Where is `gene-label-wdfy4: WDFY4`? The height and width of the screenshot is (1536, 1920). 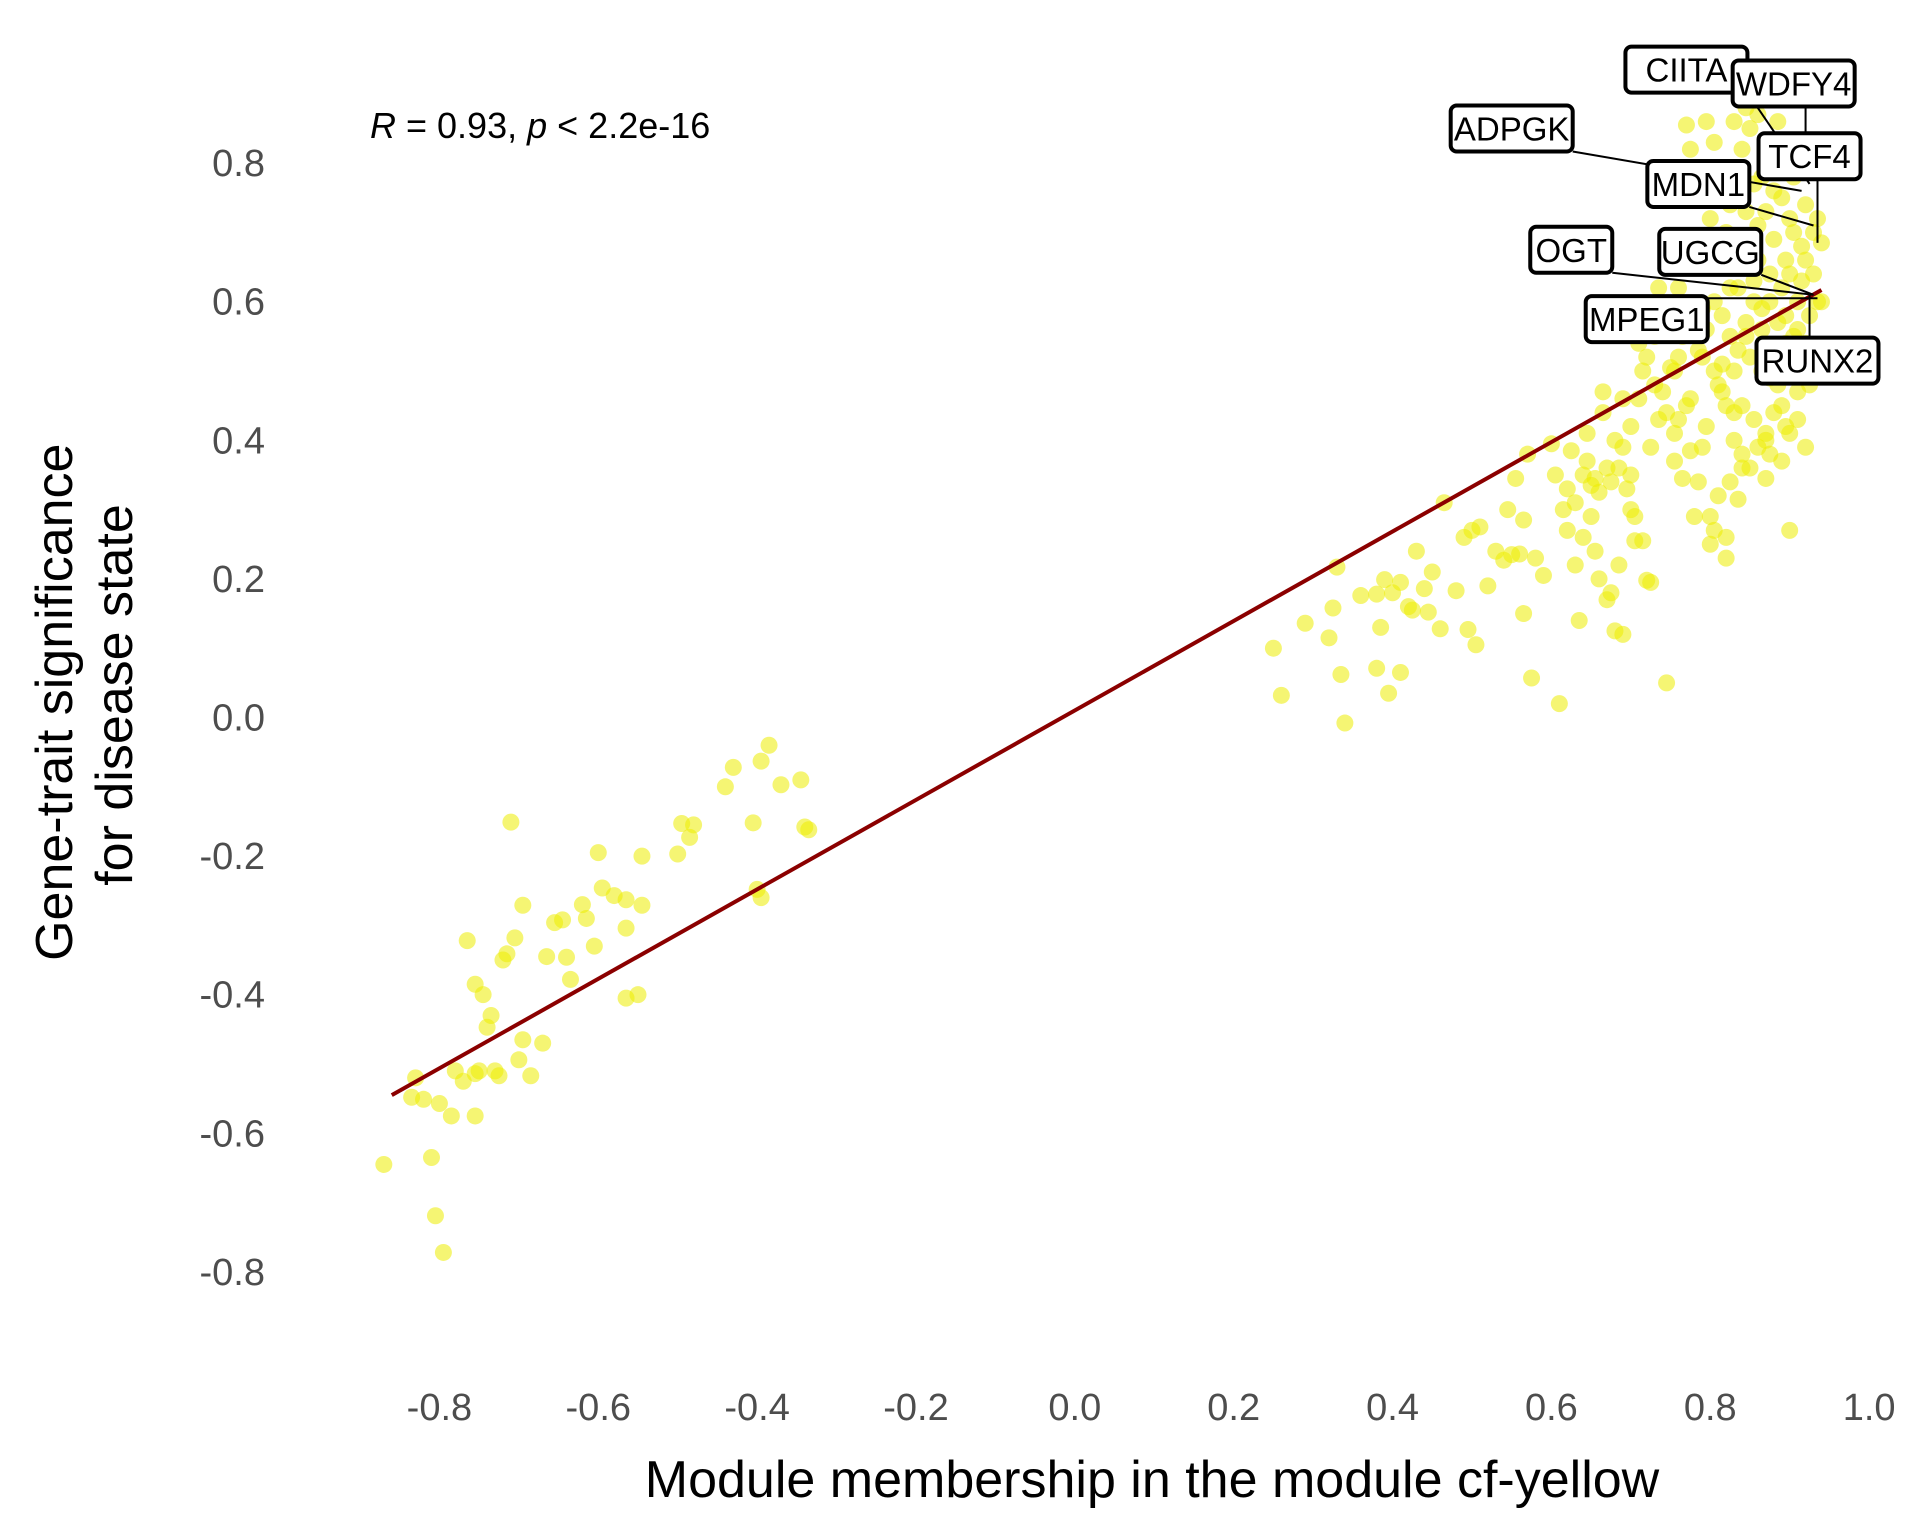
gene-label-wdfy4: WDFY4 is located at coordinates (1793, 83).